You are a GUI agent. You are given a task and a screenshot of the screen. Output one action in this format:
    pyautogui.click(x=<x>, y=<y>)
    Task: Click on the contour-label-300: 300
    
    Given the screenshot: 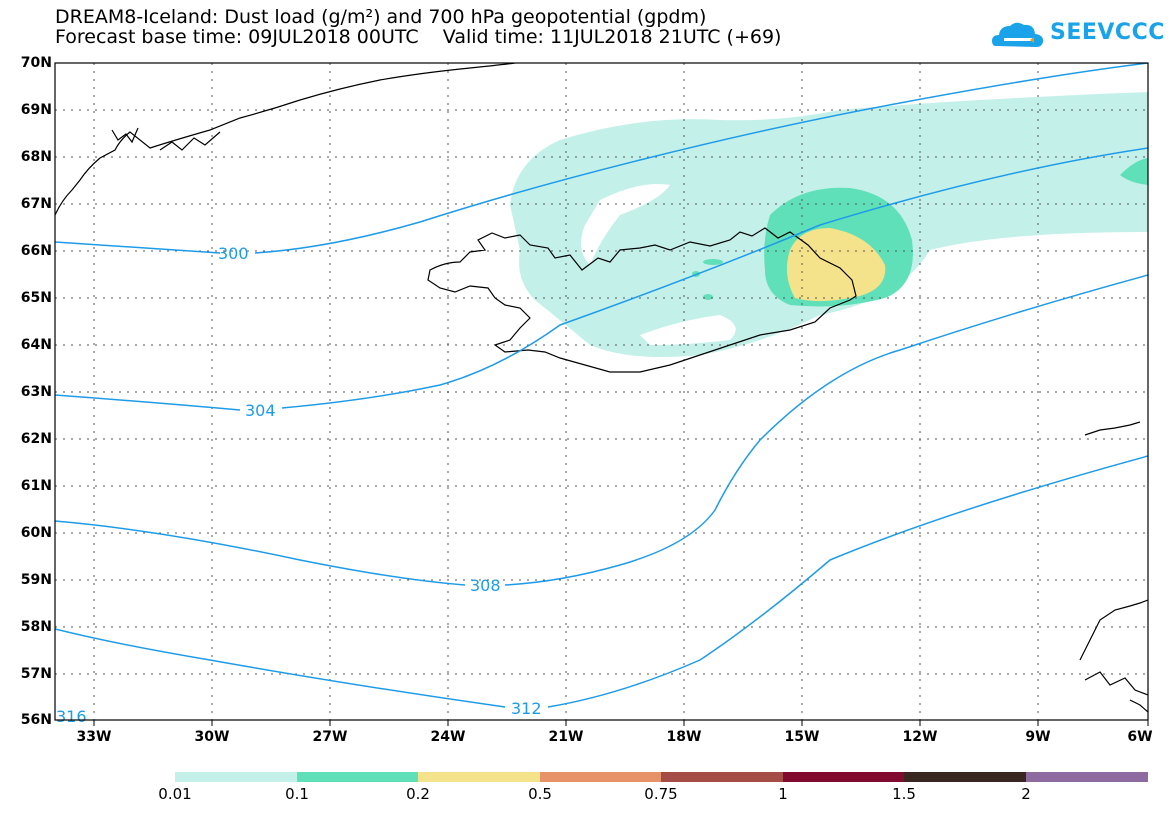 What is the action you would take?
    pyautogui.click(x=233, y=253)
    